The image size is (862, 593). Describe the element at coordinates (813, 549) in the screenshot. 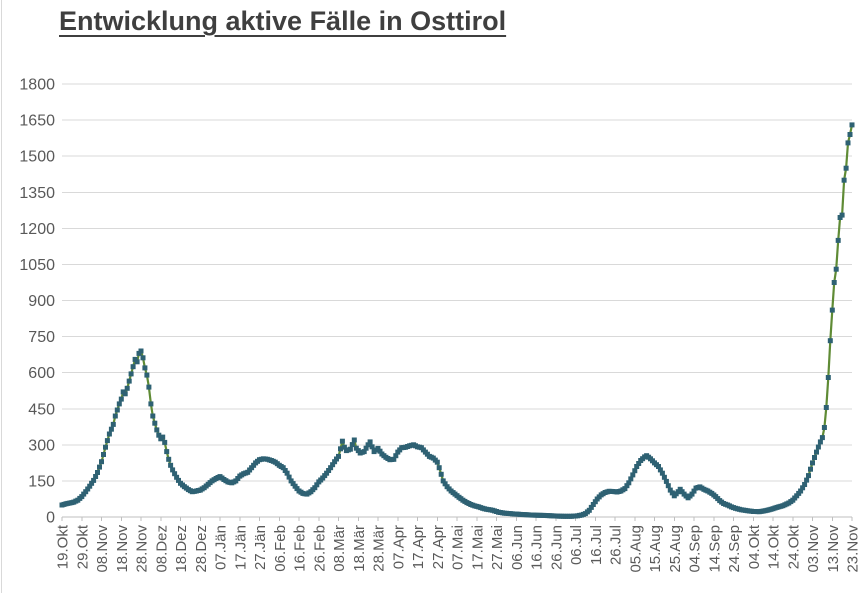

I see `x-axis-label: 03.Nov` at that location.